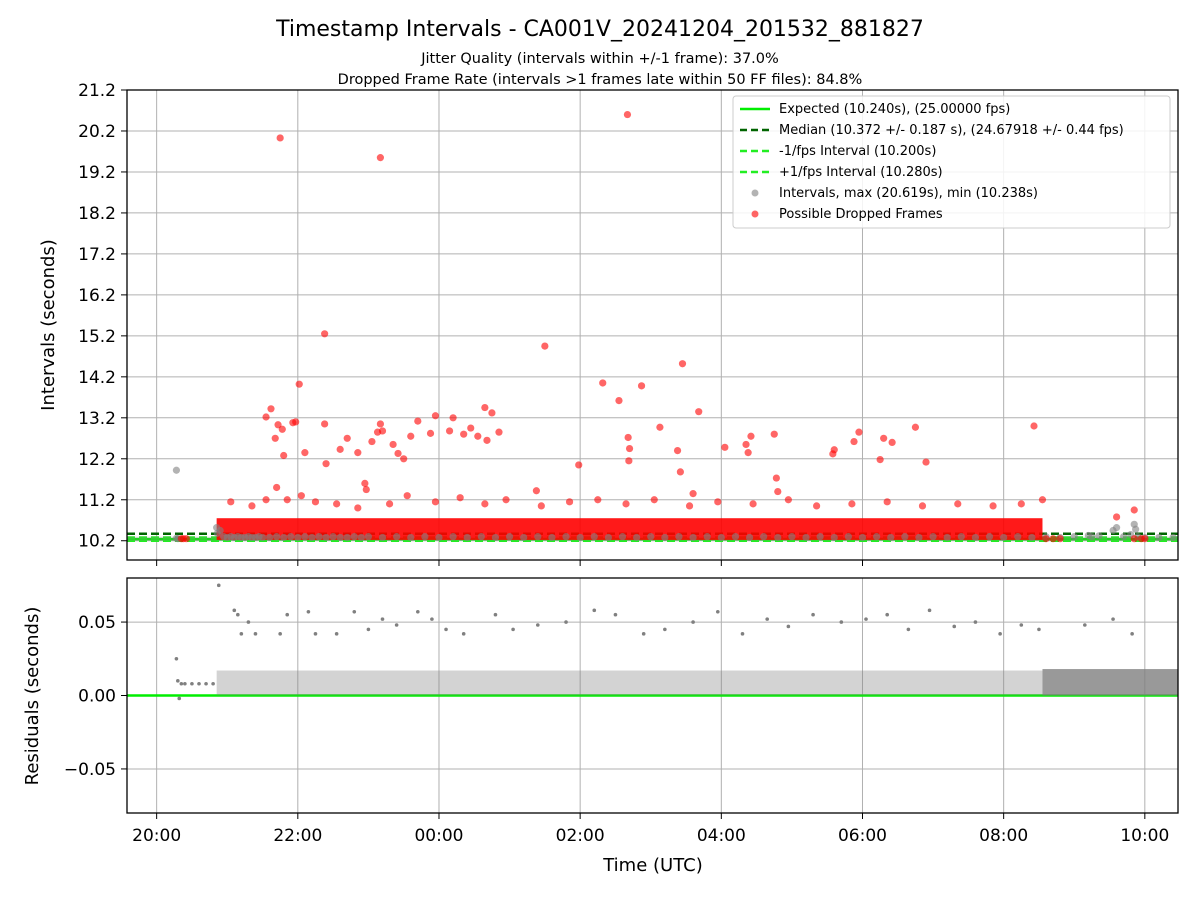 Image resolution: width=1200 pixels, height=900 pixels. Describe the element at coordinates (650, 829) in the screenshot. I see `bottom-plot-x-ticks: 20:00 22:00 00:00 02:00 04:00 06:00 08:00 10:00` at that location.